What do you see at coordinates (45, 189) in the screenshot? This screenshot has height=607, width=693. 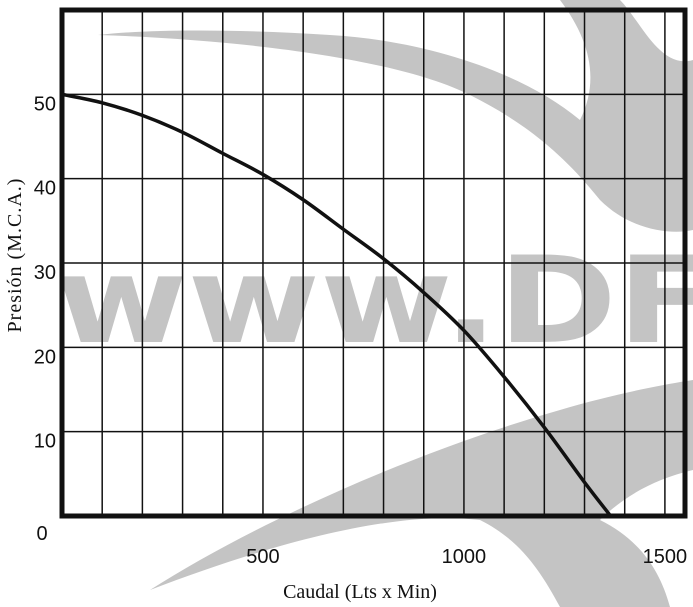 I see `y-tick-label: 40` at bounding box center [45, 189].